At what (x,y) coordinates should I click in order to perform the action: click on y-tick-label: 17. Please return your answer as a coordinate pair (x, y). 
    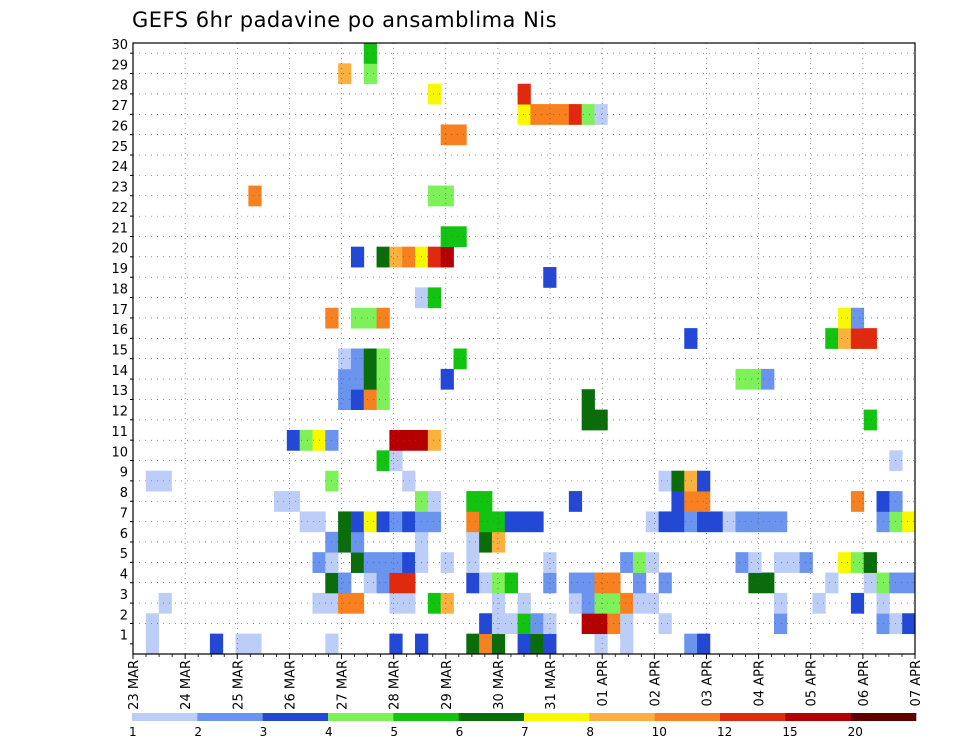
    Looking at the image, I should click on (119, 310).